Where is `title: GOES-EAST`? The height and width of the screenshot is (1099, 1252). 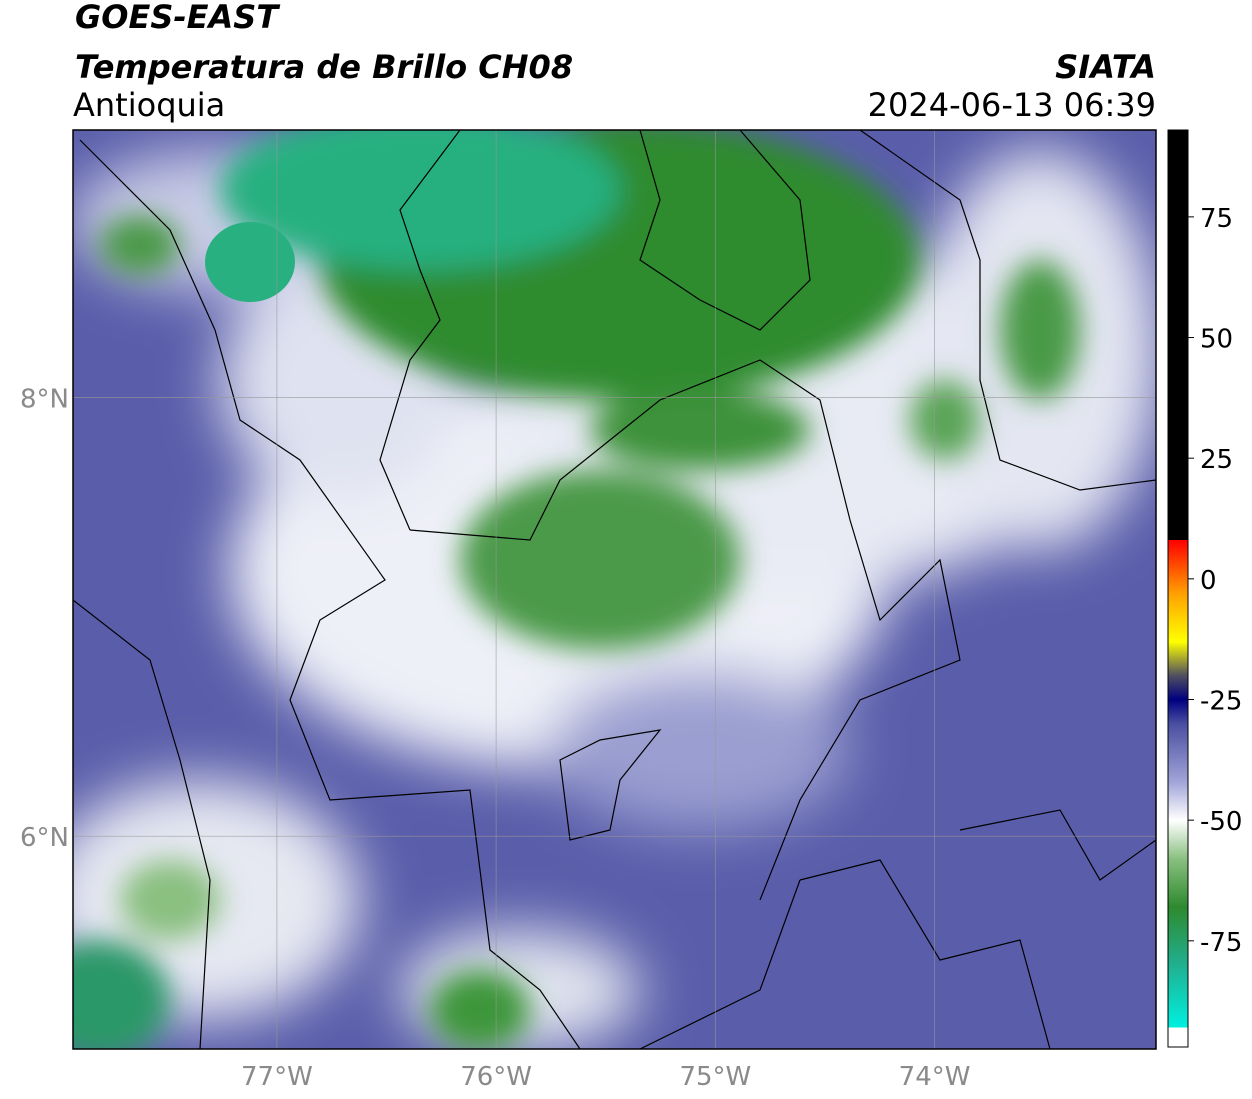 title: GOES-EAST is located at coordinates (177, 18).